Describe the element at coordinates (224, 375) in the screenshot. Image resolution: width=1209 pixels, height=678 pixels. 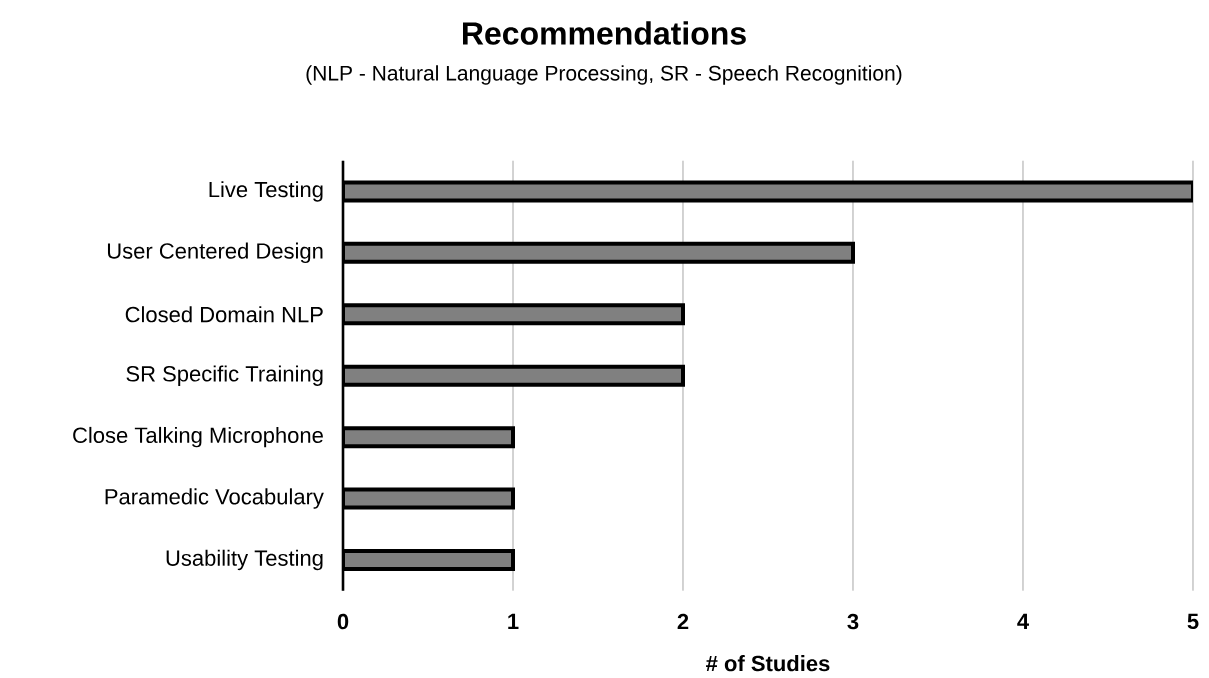
I see `y-tick-label: SR Specific Training` at that location.